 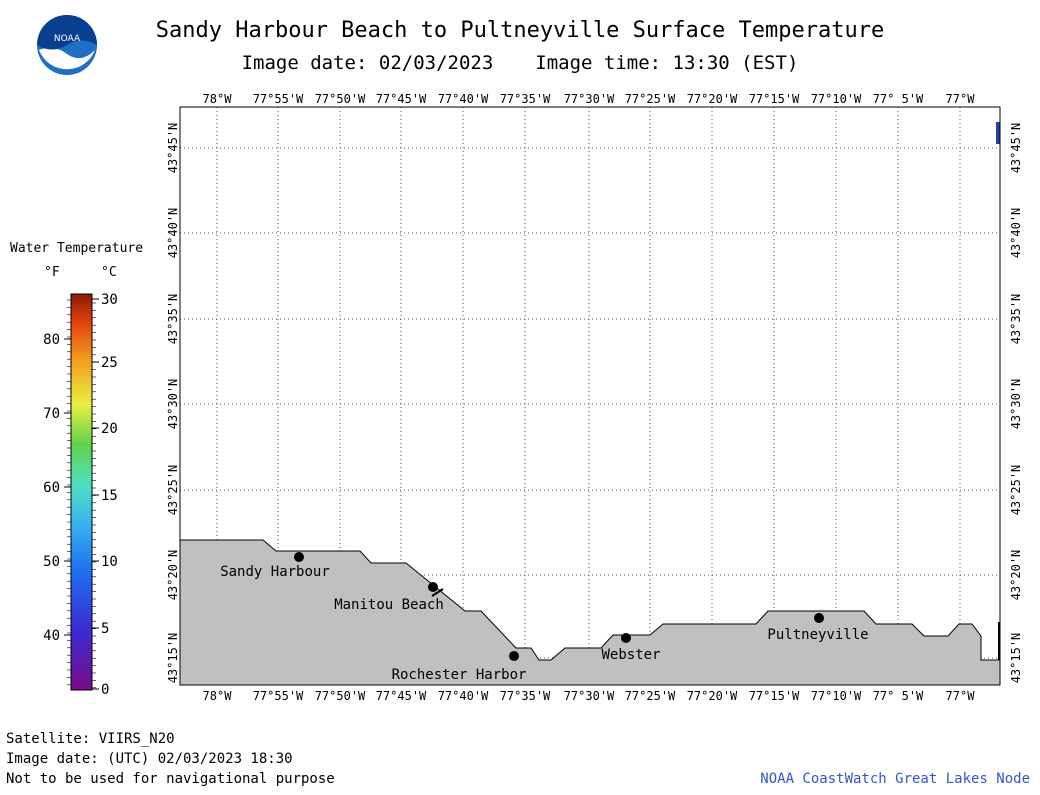 I want to click on lon-label-top: 77°55'W, so click(x=278, y=99).